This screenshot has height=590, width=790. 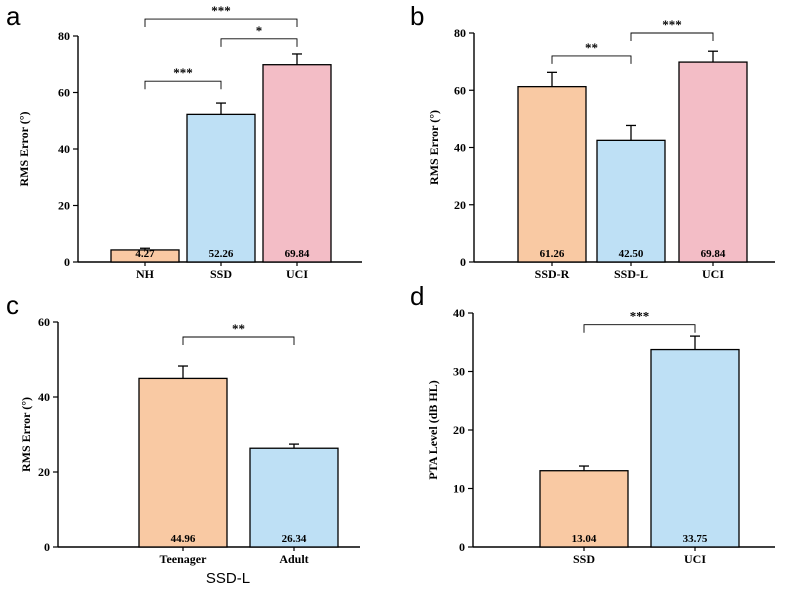 What do you see at coordinates (631, 254) in the screenshot?
I see `value-label: 42.50` at bounding box center [631, 254].